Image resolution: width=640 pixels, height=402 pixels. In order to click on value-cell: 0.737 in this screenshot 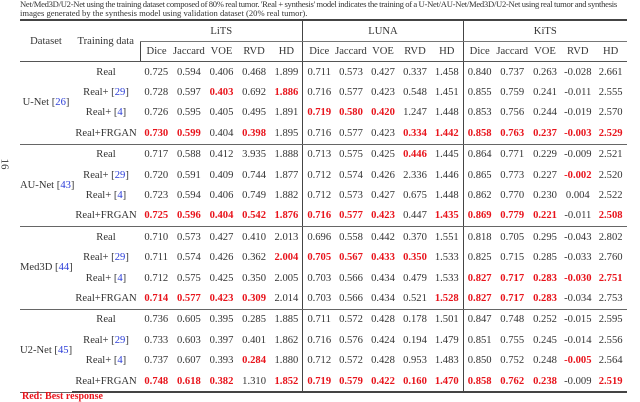, I will do `click(512, 72)`.